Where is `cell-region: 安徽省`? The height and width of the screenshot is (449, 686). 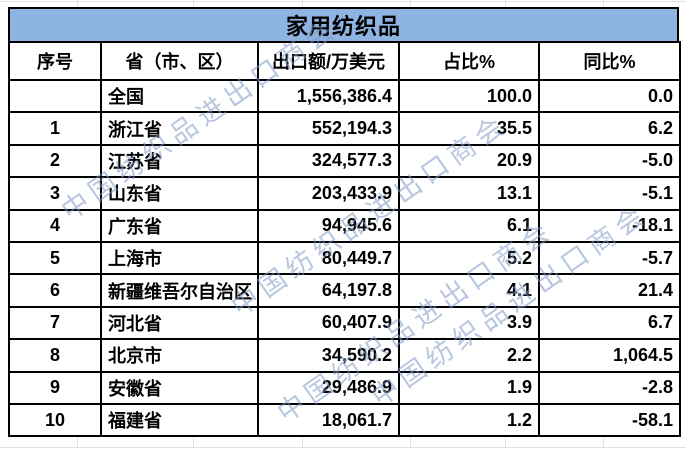
cell-region: 安徽省 is located at coordinates (179, 387).